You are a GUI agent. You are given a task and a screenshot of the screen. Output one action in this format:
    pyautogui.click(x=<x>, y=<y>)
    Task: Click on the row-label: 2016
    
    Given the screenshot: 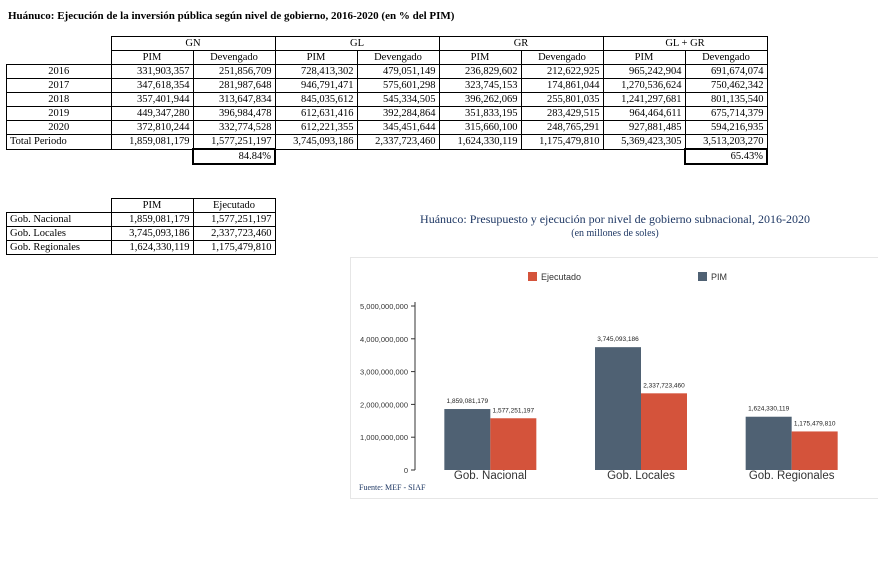 What is the action you would take?
    pyautogui.click(x=59, y=71)
    